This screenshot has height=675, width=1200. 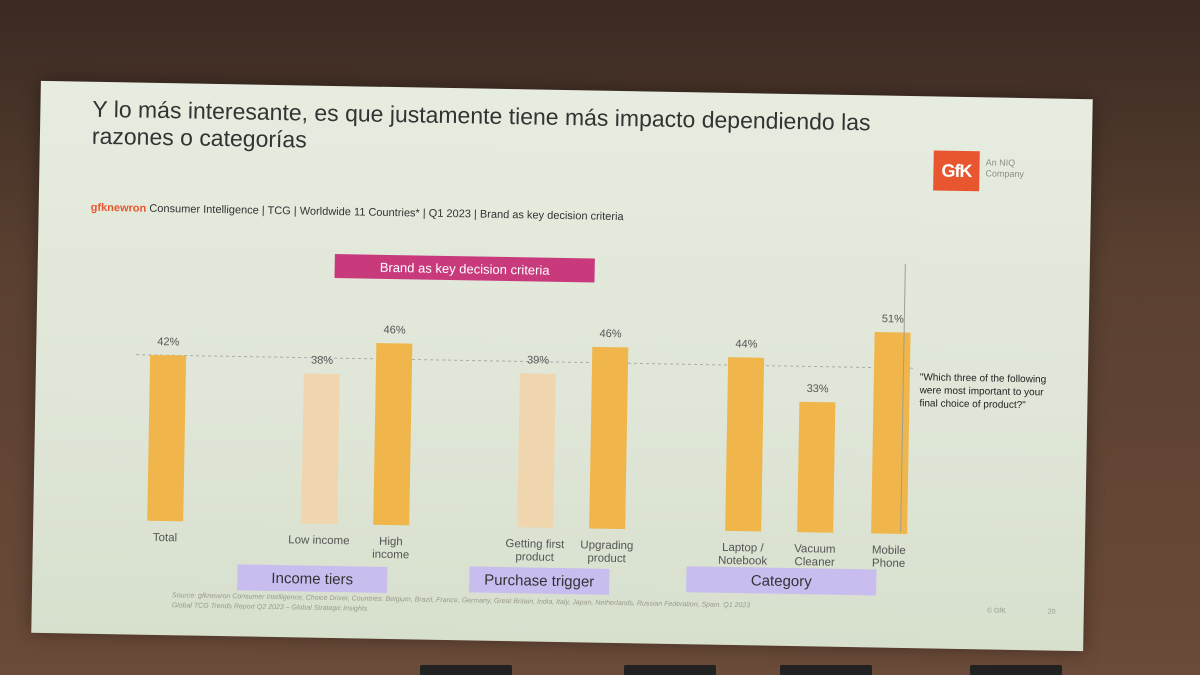 What do you see at coordinates (781, 581) in the screenshot?
I see `group-label-category: Category` at bounding box center [781, 581].